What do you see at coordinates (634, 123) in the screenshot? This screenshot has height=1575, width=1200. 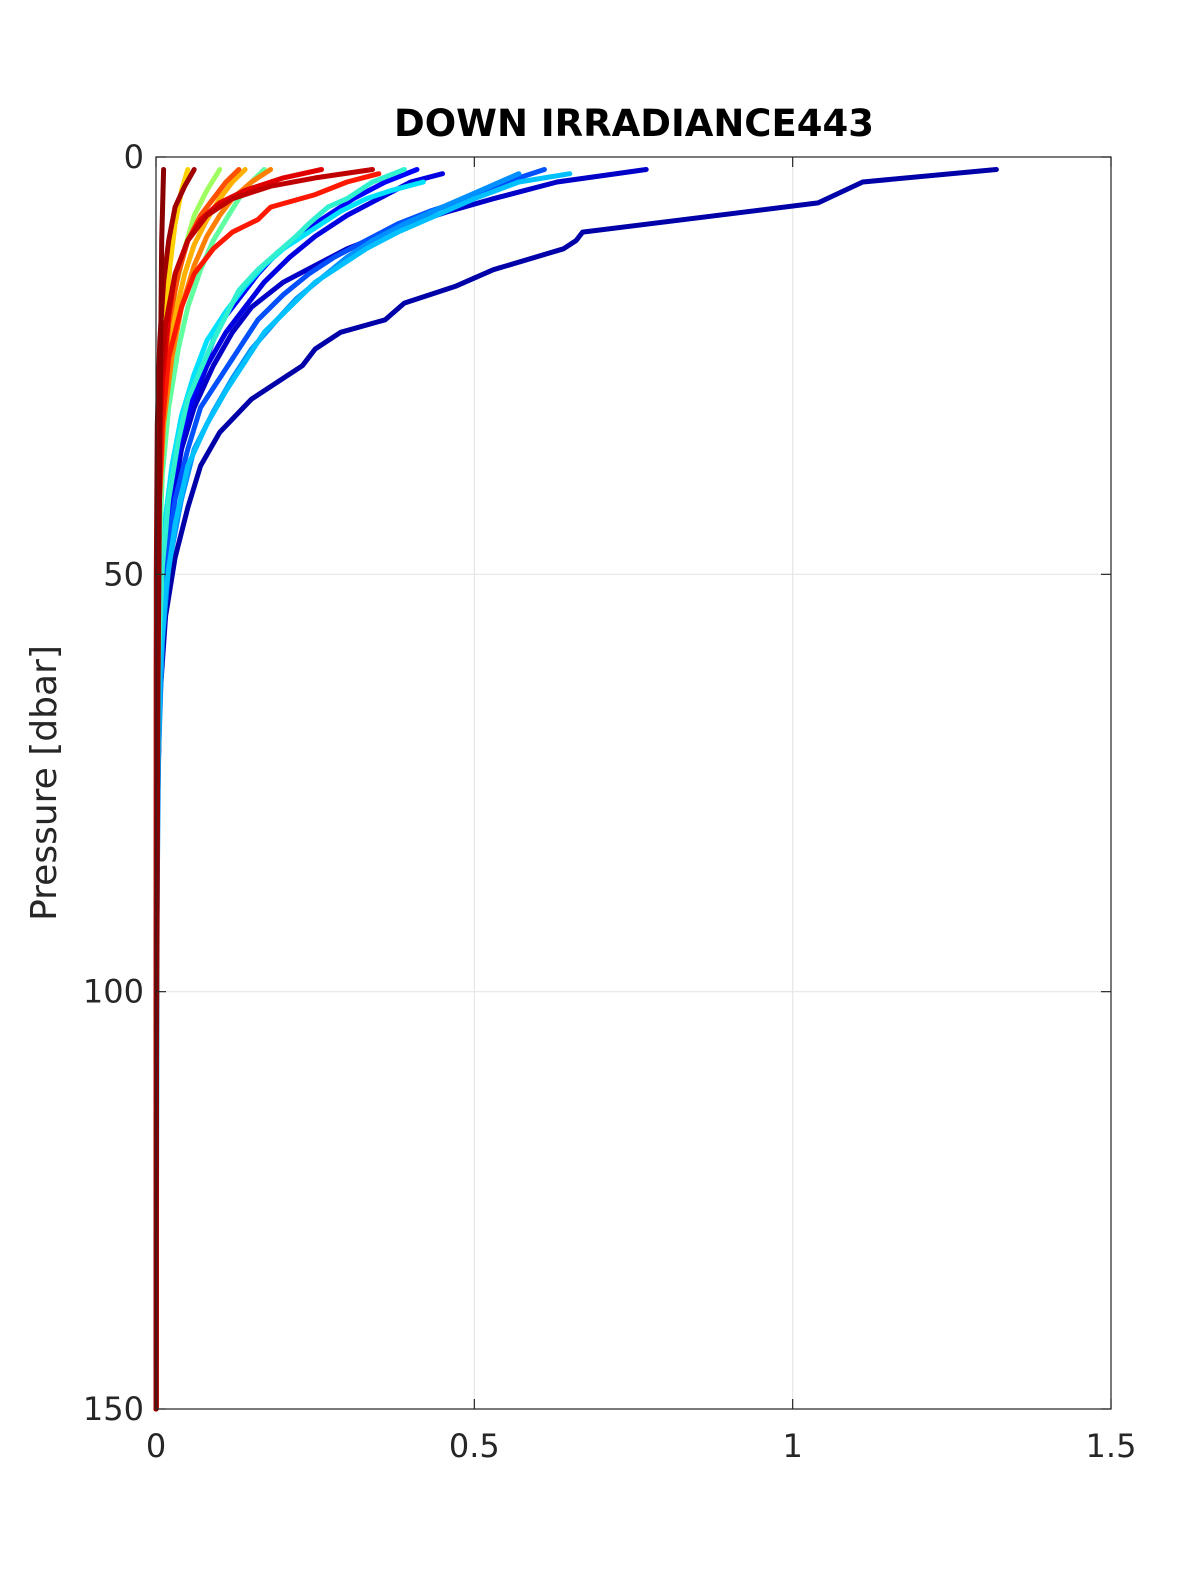 I see `chart-title: DOWN IRRADIANCE443` at bounding box center [634, 123].